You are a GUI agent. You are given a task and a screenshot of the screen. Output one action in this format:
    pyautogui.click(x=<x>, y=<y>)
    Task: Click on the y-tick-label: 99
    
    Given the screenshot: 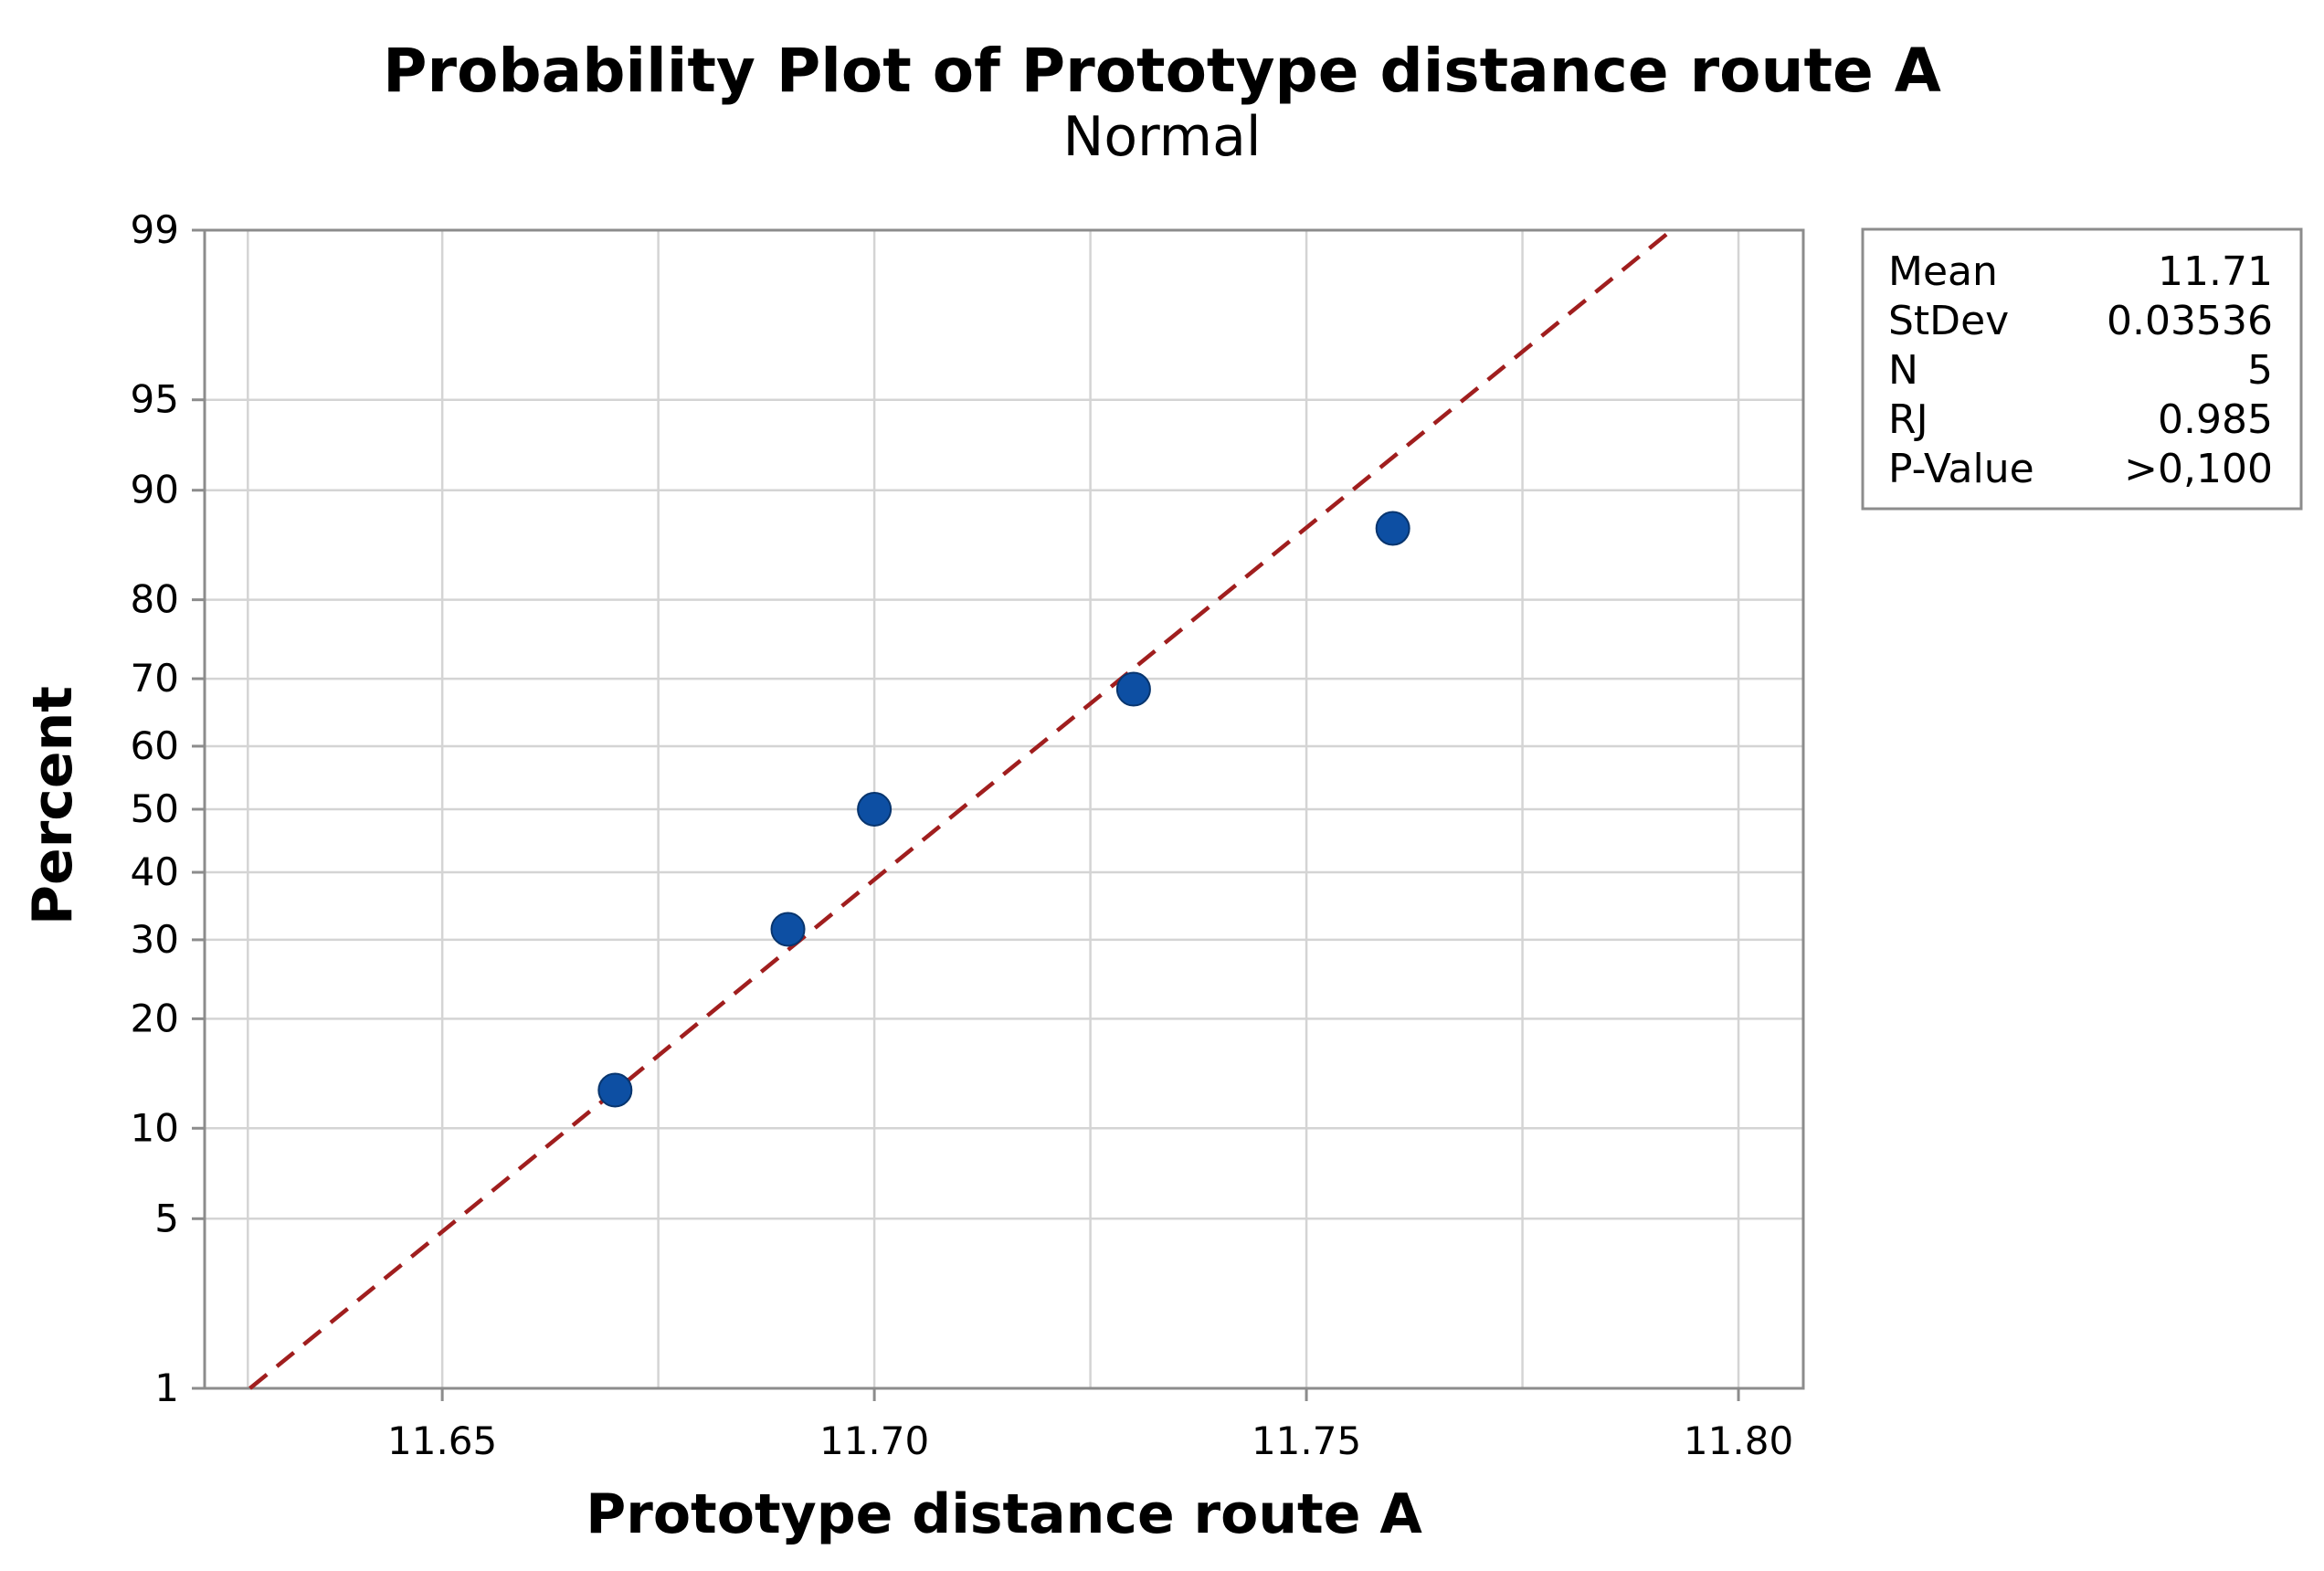 What is the action you would take?
    pyautogui.click(x=155, y=229)
    